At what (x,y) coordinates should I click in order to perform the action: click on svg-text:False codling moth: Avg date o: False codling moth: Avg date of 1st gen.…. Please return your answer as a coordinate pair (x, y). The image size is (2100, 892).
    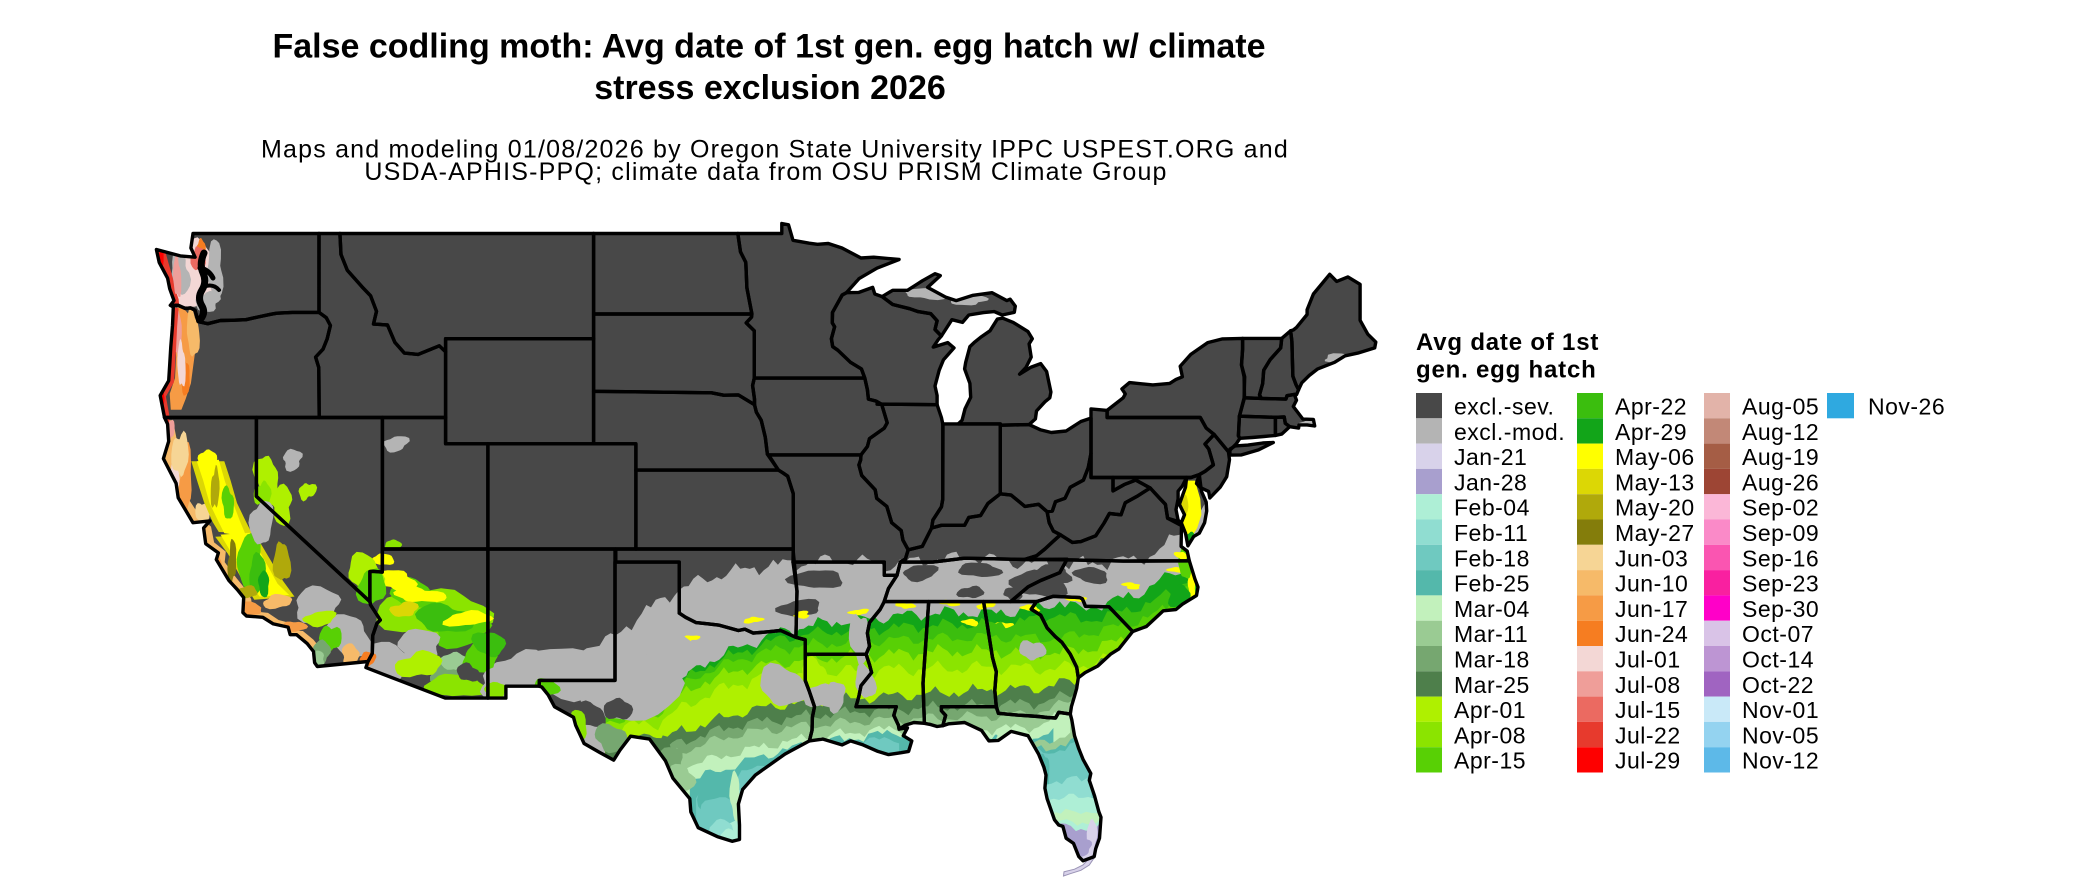
    Looking at the image, I should click on (768, 47).